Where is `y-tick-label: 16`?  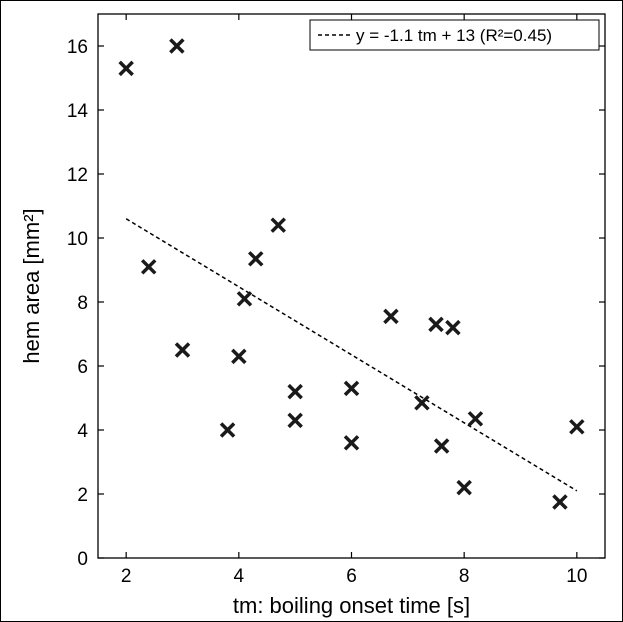 y-tick-label: 16 is located at coordinates (77, 47).